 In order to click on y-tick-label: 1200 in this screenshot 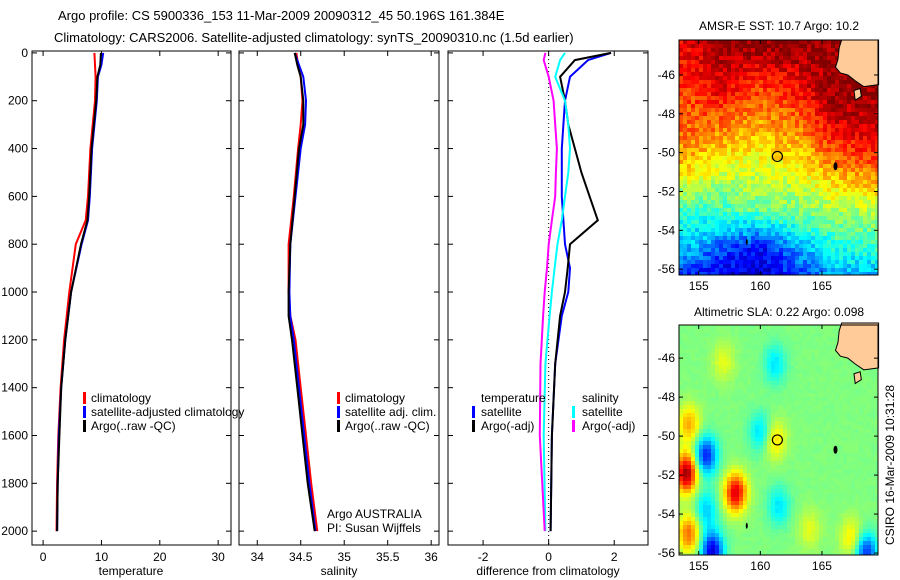, I will do `click(14, 340)`.